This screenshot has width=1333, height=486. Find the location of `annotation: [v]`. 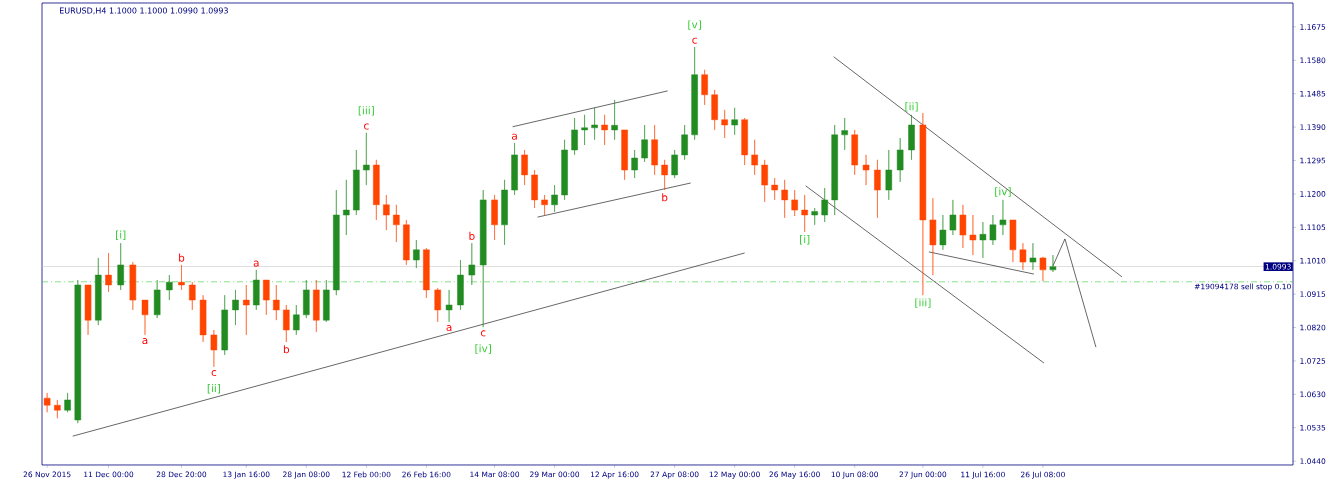

annotation: [v] is located at coordinates (694, 25).